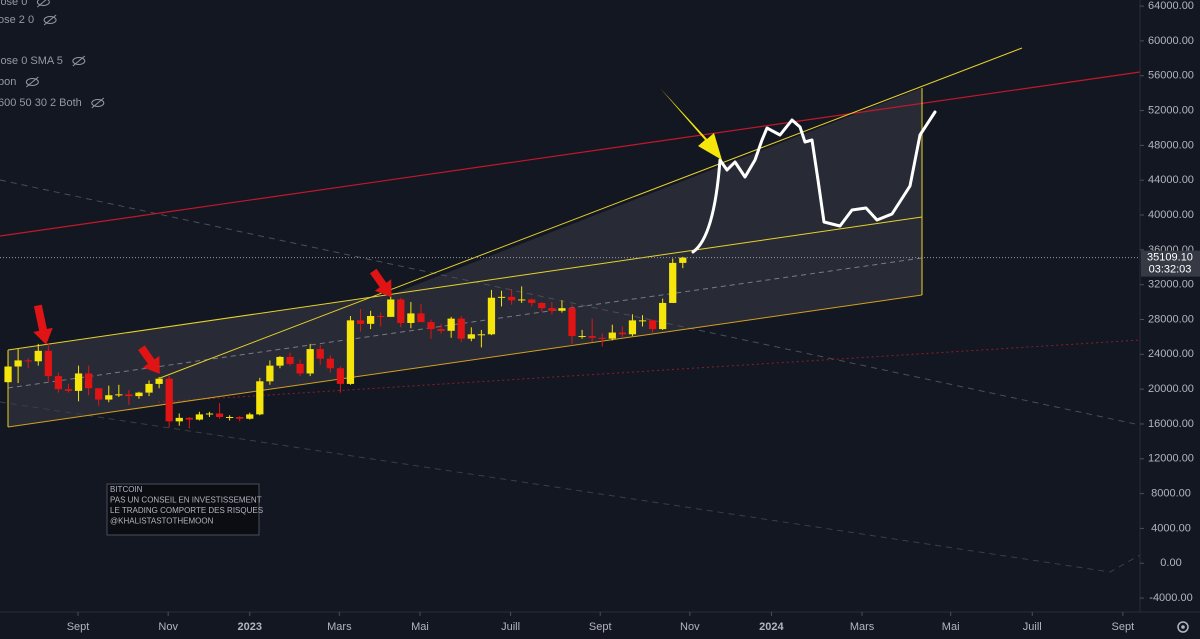 This screenshot has width=1200, height=639. Describe the element at coordinates (162, 521) in the screenshot. I see `note-line: @KHALISTASTOTHEMOON` at that location.